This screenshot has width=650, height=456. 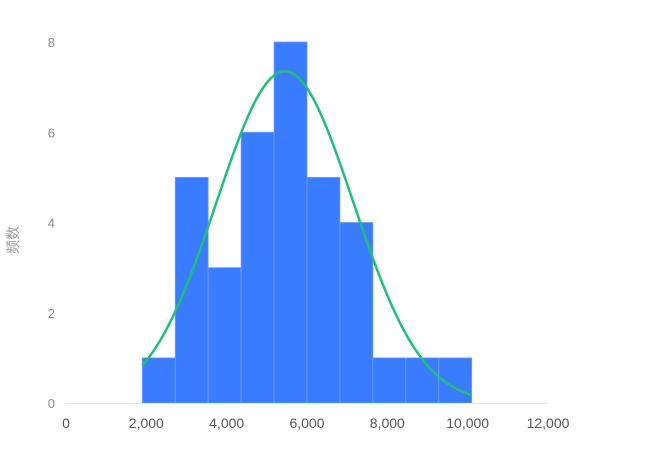 What do you see at coordinates (51, 403) in the screenshot?
I see `y-tick-label: 0` at bounding box center [51, 403].